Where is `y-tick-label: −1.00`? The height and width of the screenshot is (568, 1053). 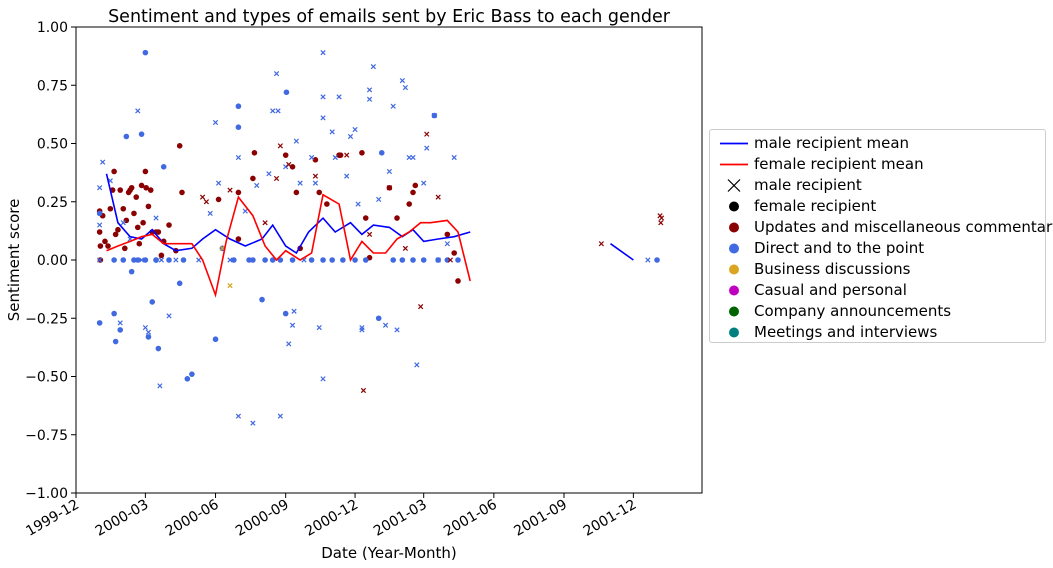 y-tick-label: −1.00 is located at coordinates (46, 494).